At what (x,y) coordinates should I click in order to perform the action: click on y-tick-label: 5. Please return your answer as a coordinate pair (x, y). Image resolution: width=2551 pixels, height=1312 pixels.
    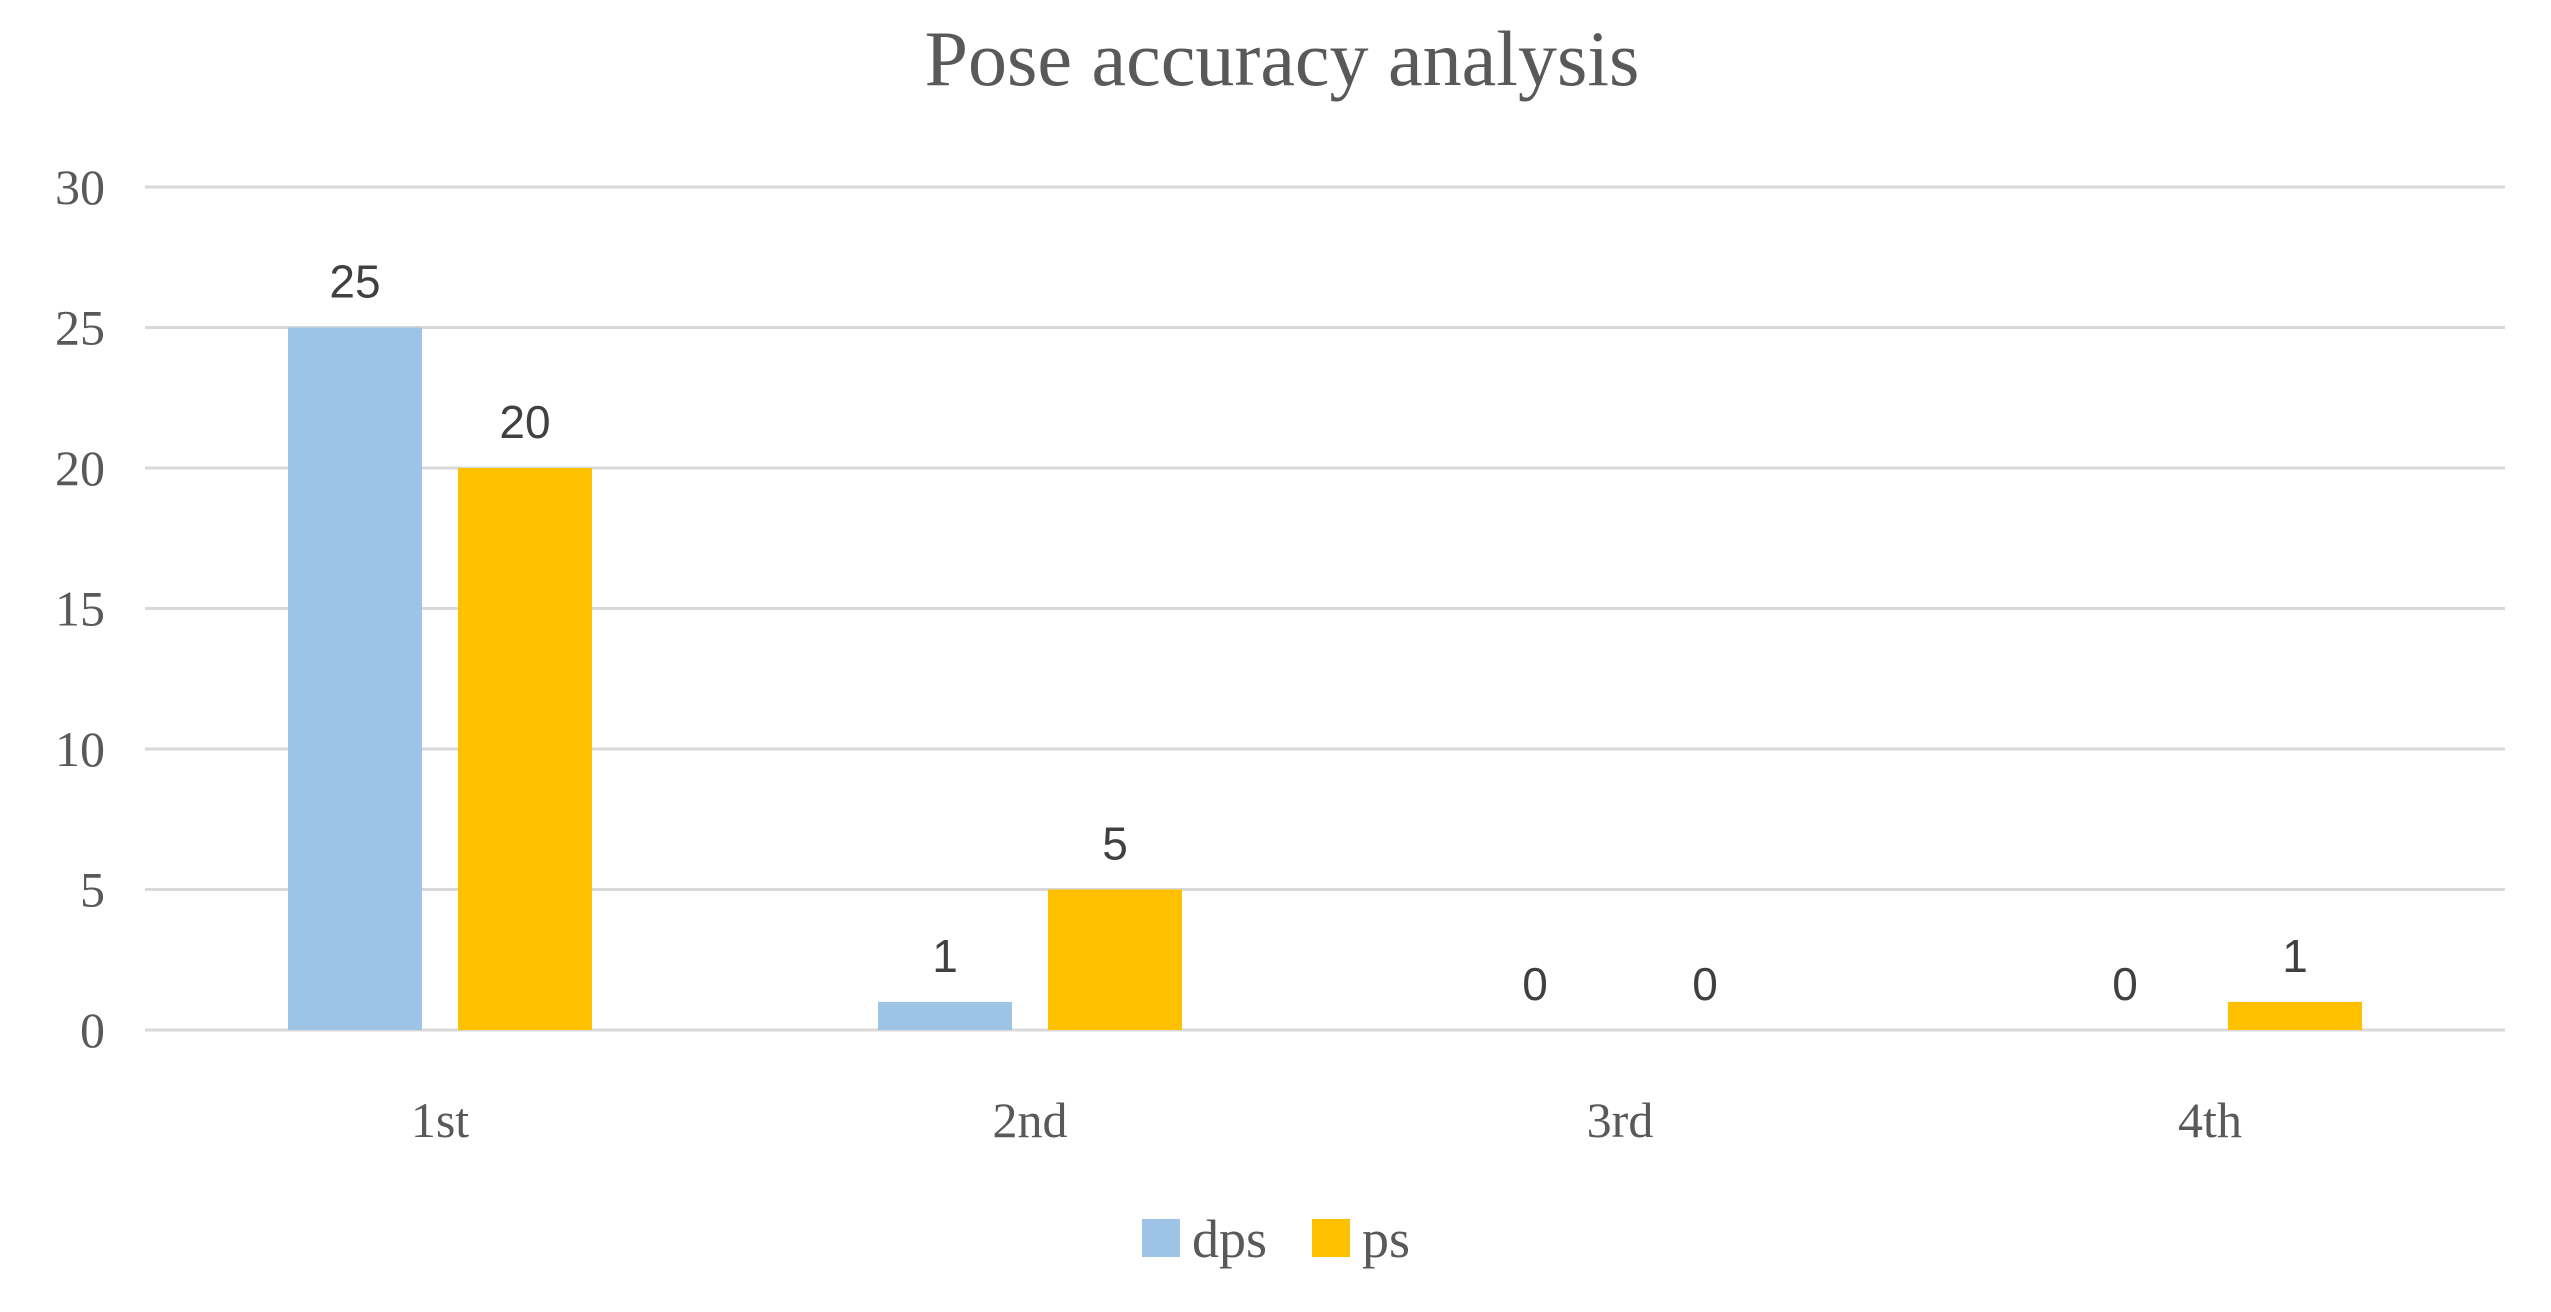
    Looking at the image, I should click on (92, 890).